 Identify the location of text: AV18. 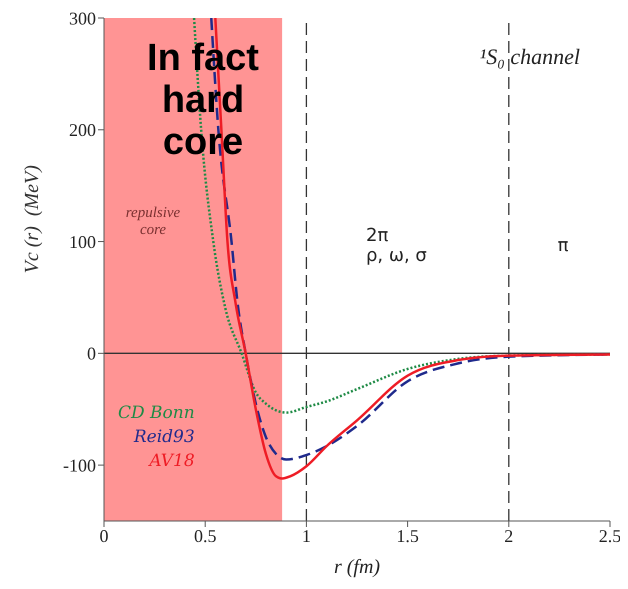
(171, 461).